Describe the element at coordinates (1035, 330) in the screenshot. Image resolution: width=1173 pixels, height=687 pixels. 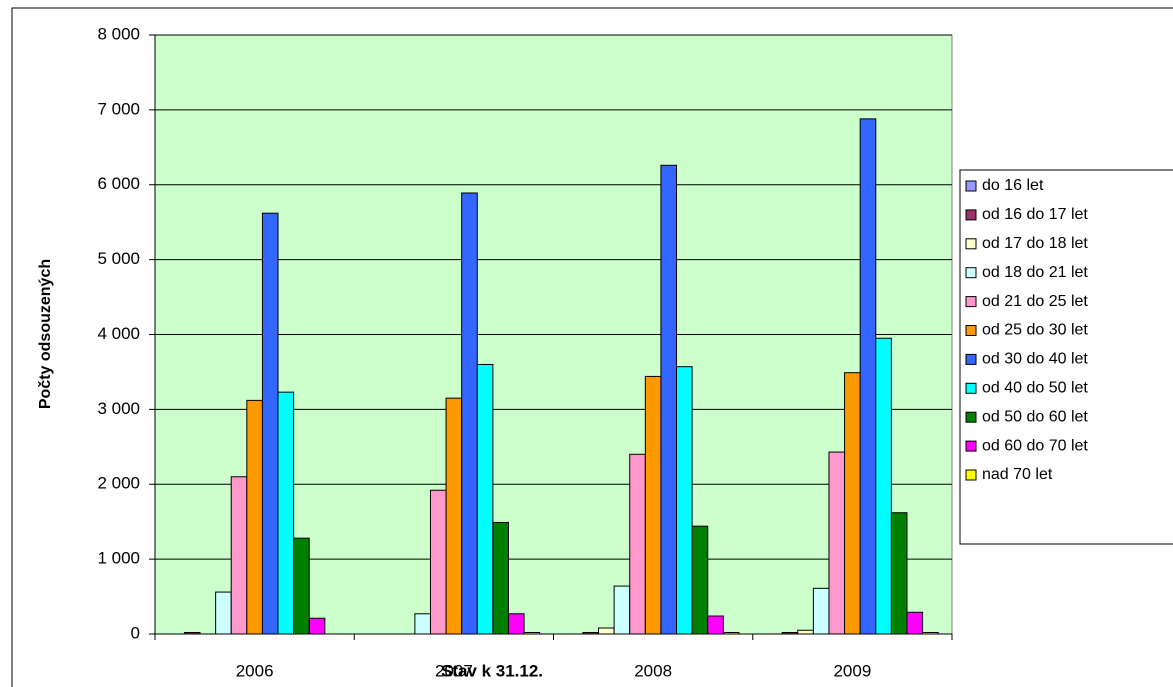
I see `legend-label: od 25 do 30 let` at that location.